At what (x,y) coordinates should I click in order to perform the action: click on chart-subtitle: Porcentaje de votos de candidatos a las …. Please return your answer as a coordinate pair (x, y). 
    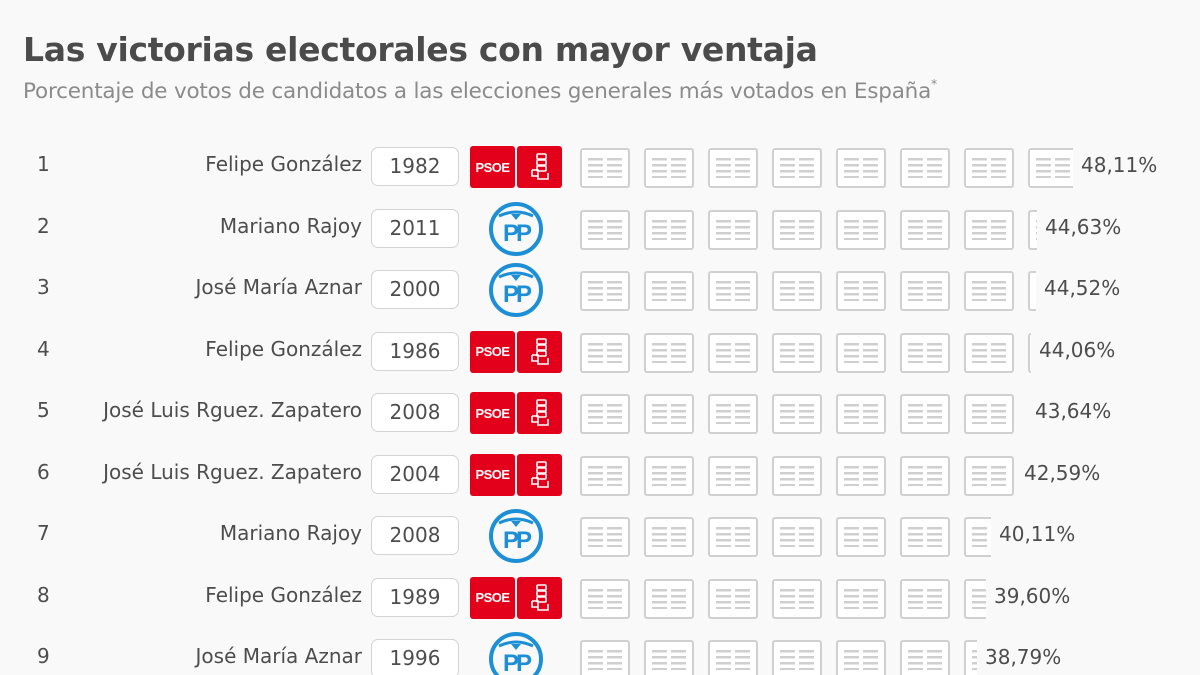
    Looking at the image, I should click on (480, 90).